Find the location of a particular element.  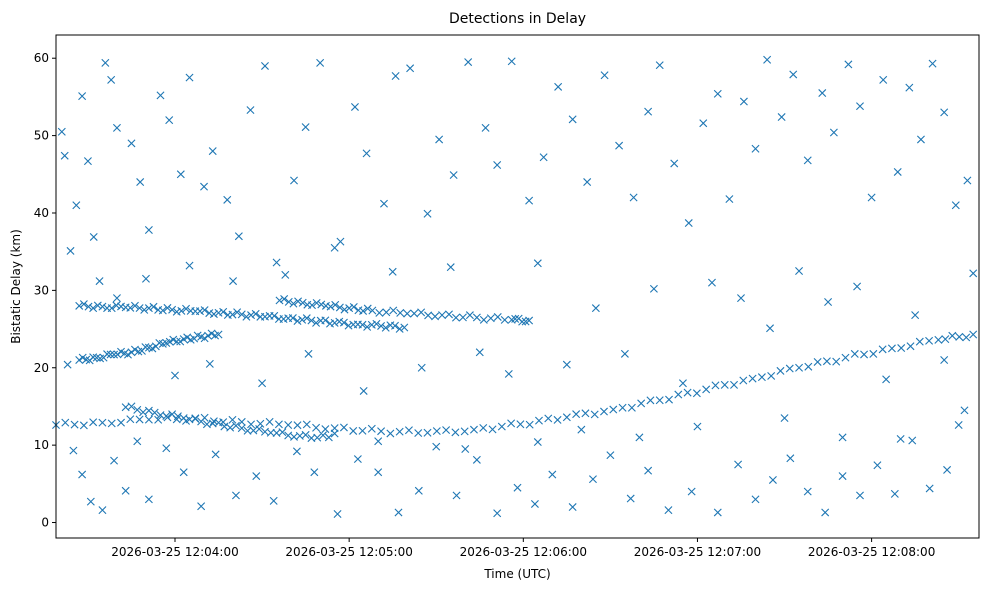

x-tick-label: 2026-03-25 12:08:00 is located at coordinates (871, 552).